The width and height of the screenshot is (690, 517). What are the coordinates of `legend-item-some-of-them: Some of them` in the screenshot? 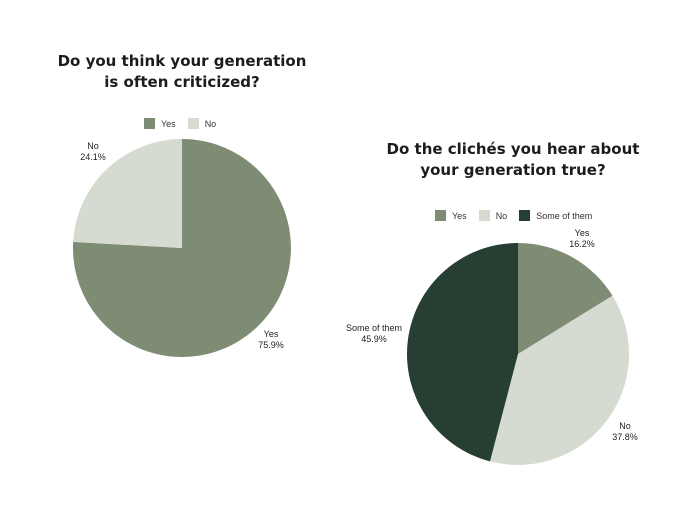 It's located at (555, 215).